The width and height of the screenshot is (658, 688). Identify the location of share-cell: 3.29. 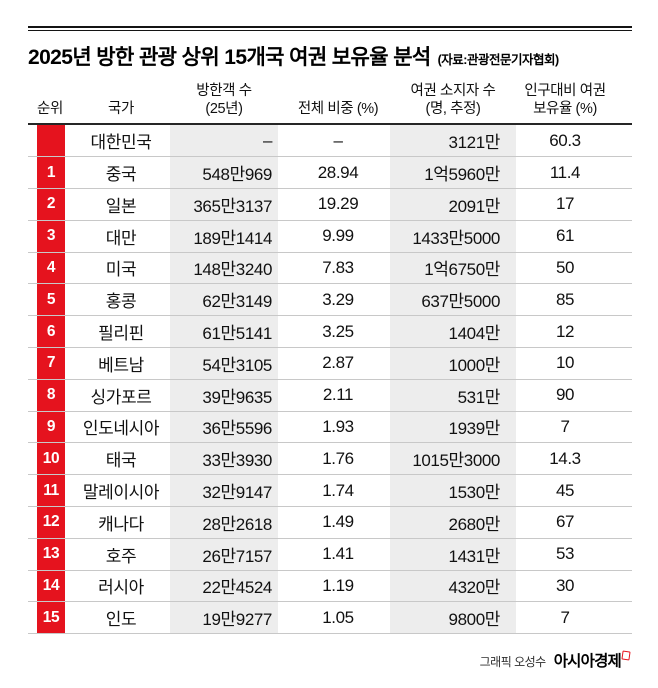
(338, 299).